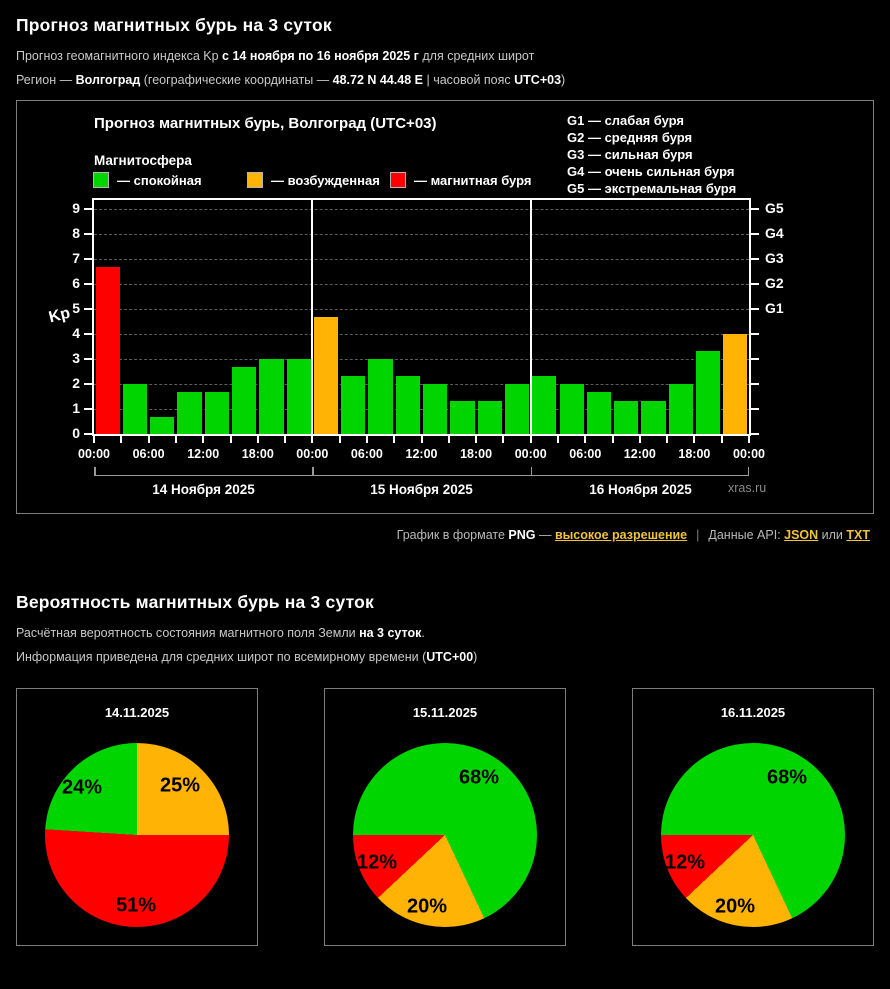 The image size is (890, 989). What do you see at coordinates (76, 433) in the screenshot?
I see `y-tick-label: 0` at bounding box center [76, 433].